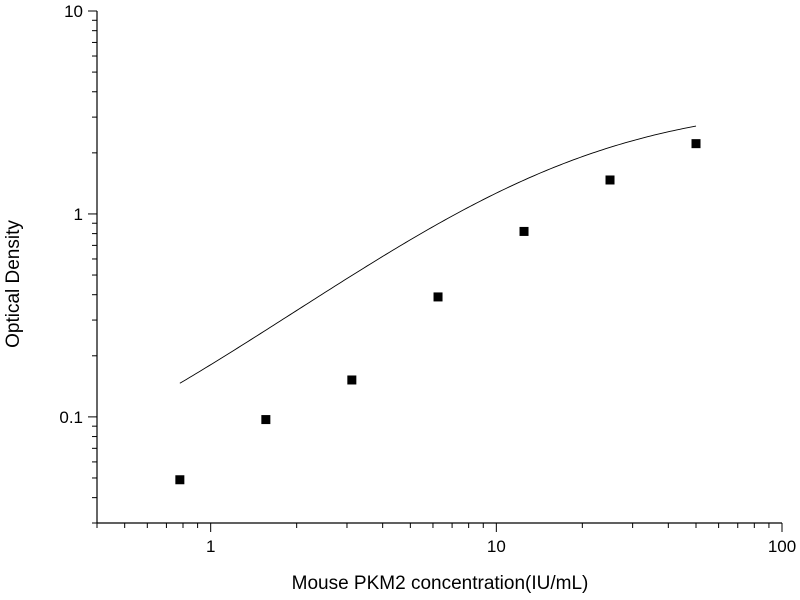  Describe the element at coordinates (78, 214) in the screenshot. I see `y-tick-label: 1` at that location.